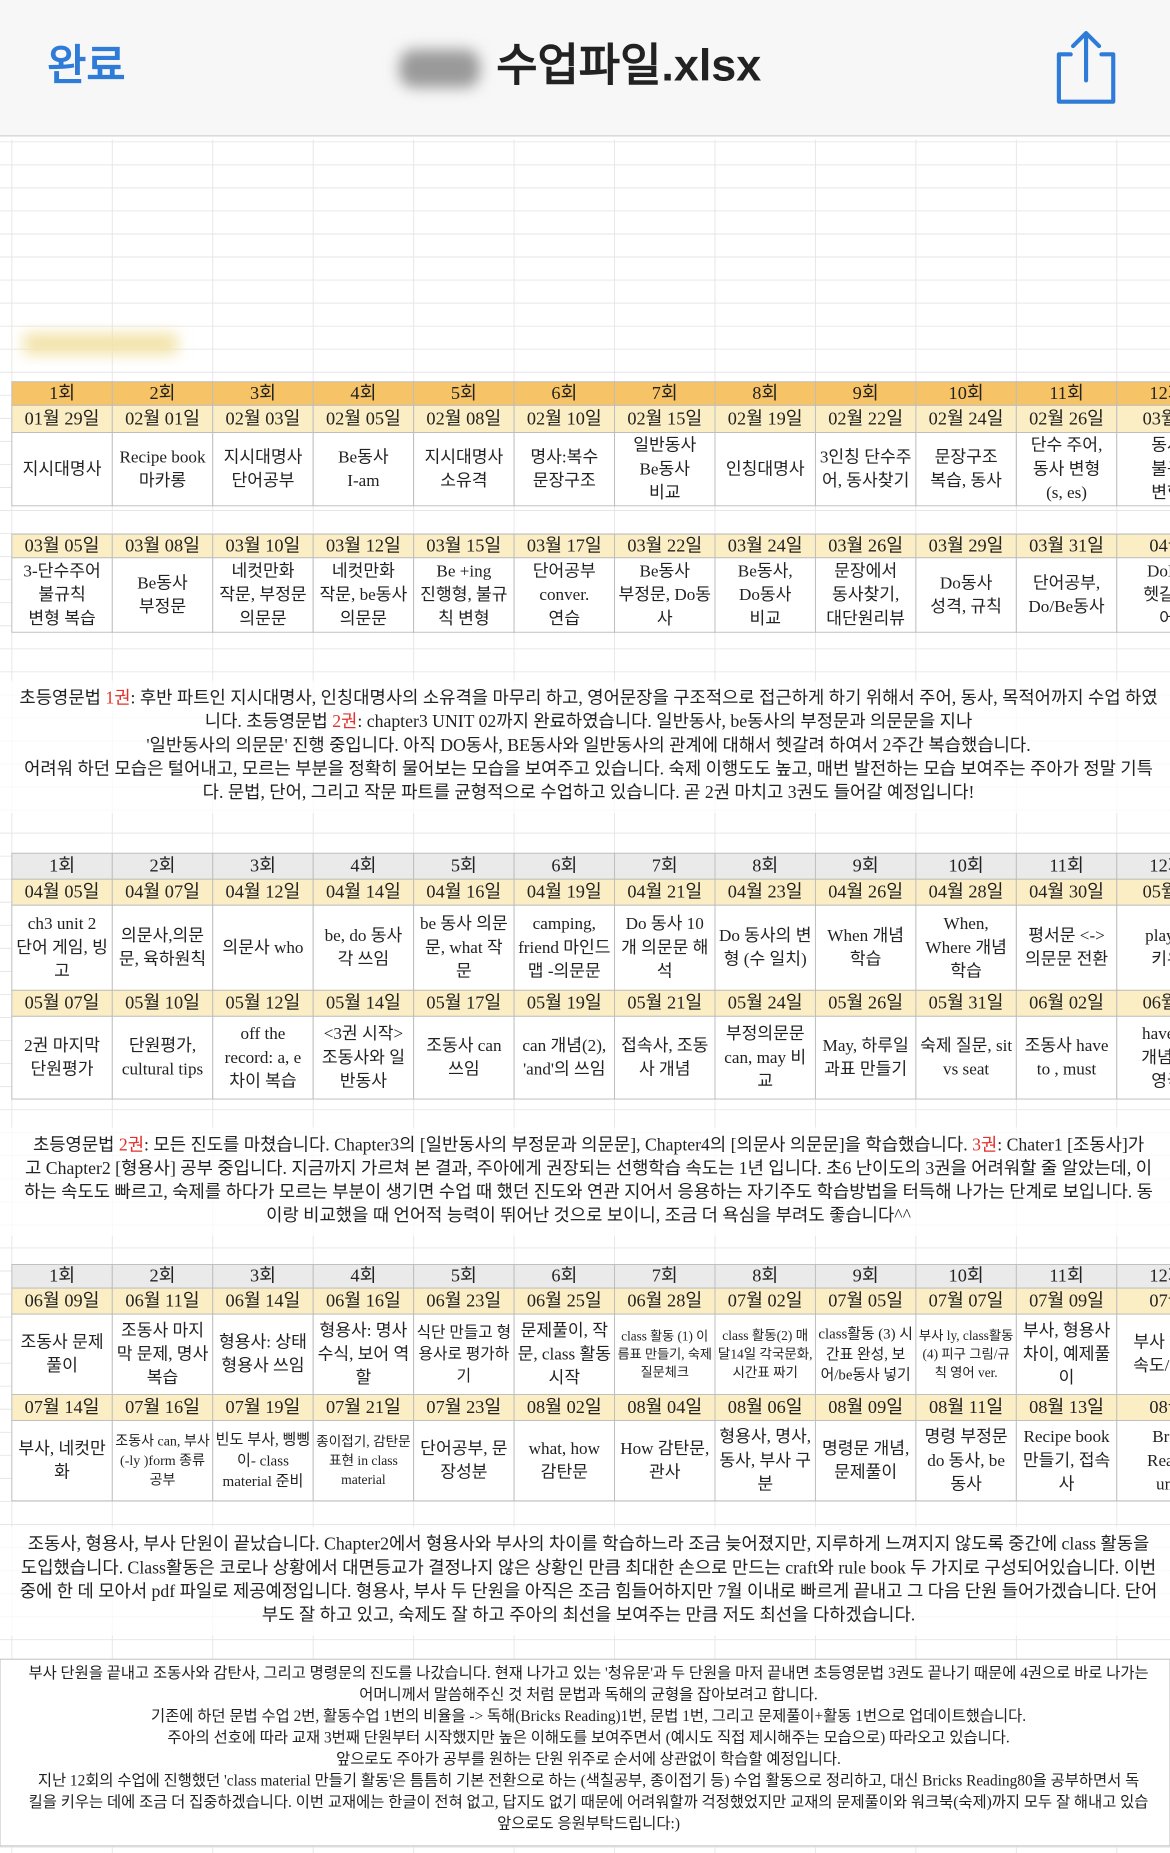 This screenshot has width=1170, height=1853. I want to click on cell-text: <3권 시작>, so click(363, 1033).